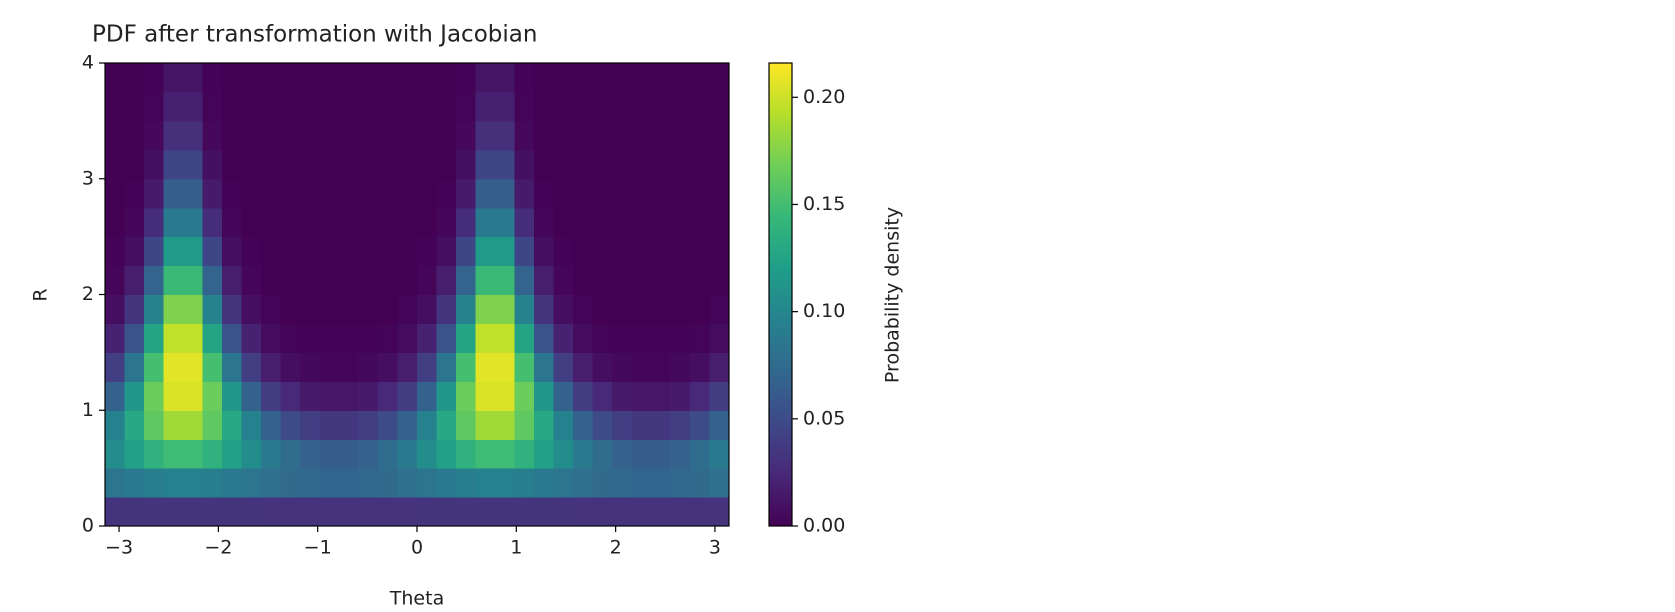 This screenshot has height=612, width=1675. Describe the element at coordinates (715, 548) in the screenshot. I see `x-tick-label: 3` at that location.